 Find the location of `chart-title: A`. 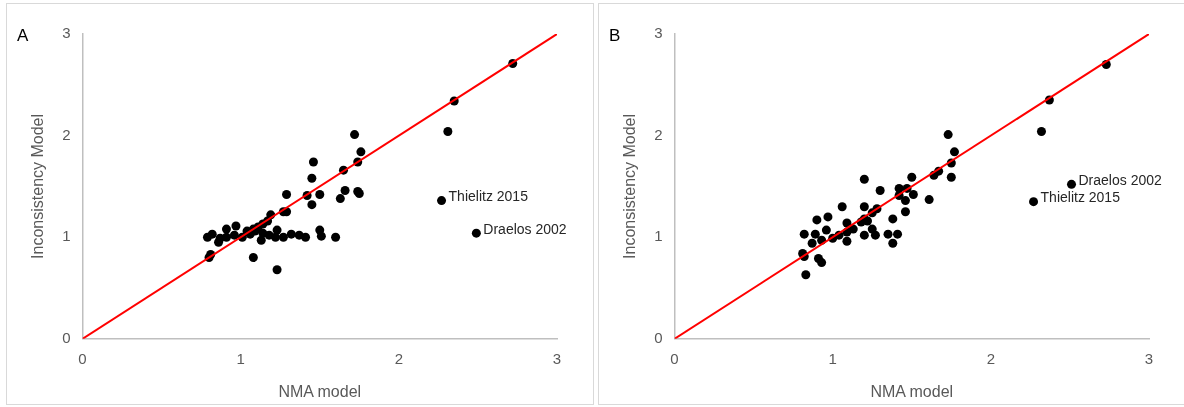

chart-title: A is located at coordinates (23, 35).